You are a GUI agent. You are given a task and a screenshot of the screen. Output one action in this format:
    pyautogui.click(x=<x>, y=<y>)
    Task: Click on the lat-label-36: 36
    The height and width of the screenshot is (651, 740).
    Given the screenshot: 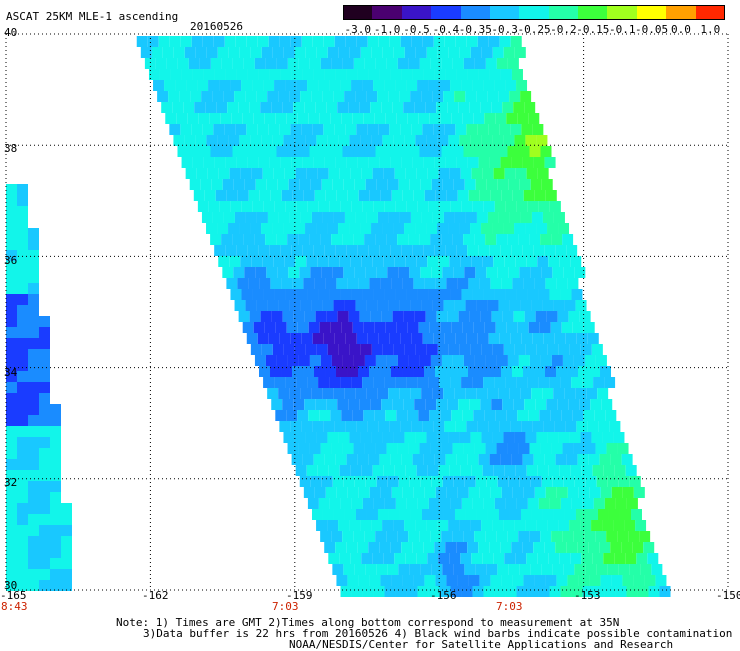 What is the action you would take?
    pyautogui.click(x=11, y=260)
    